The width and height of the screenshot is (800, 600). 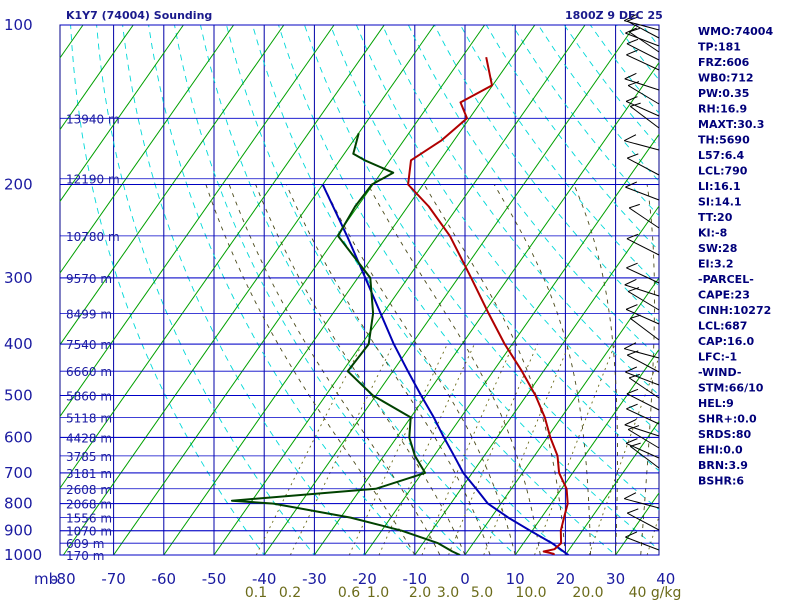 I want to click on pressure-label: 700, so click(x=18, y=473).